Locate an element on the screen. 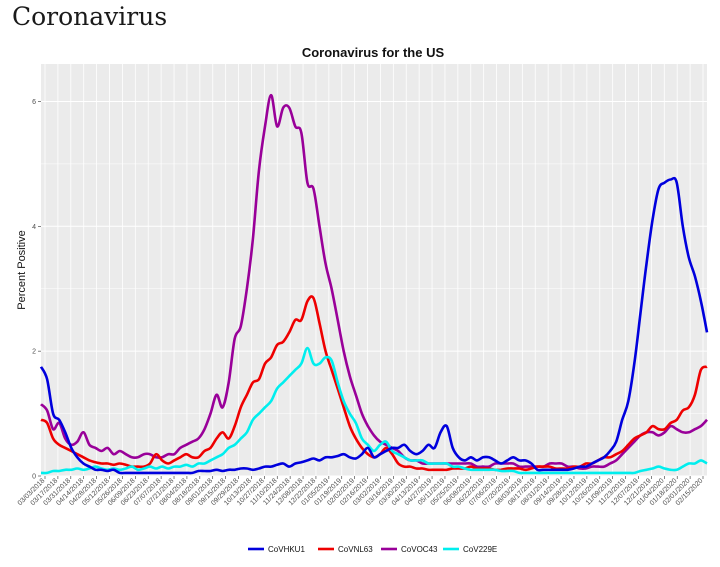 This screenshot has height=567, width=720. legend: CoVHKU1 CoVNL63 CoVOC43 CoV229E is located at coordinates (372, 549).